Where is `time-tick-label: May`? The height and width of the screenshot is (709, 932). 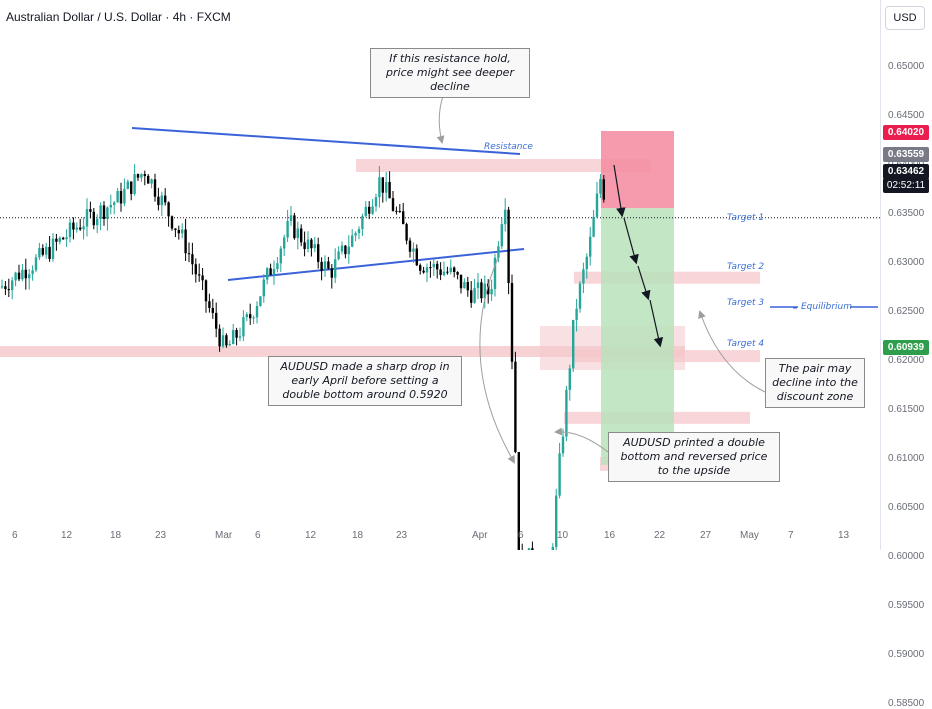 time-tick-label: May is located at coordinates (749, 535).